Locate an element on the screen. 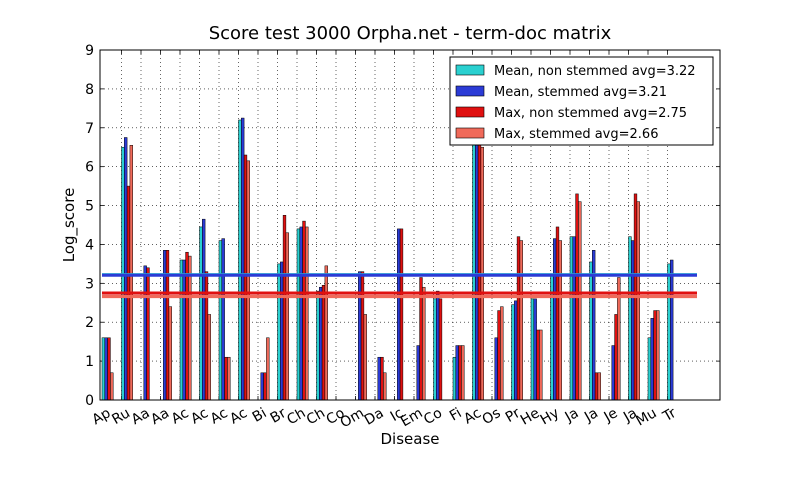  legend-label: Mean, non stemmed avg=3.22 is located at coordinates (595, 71).